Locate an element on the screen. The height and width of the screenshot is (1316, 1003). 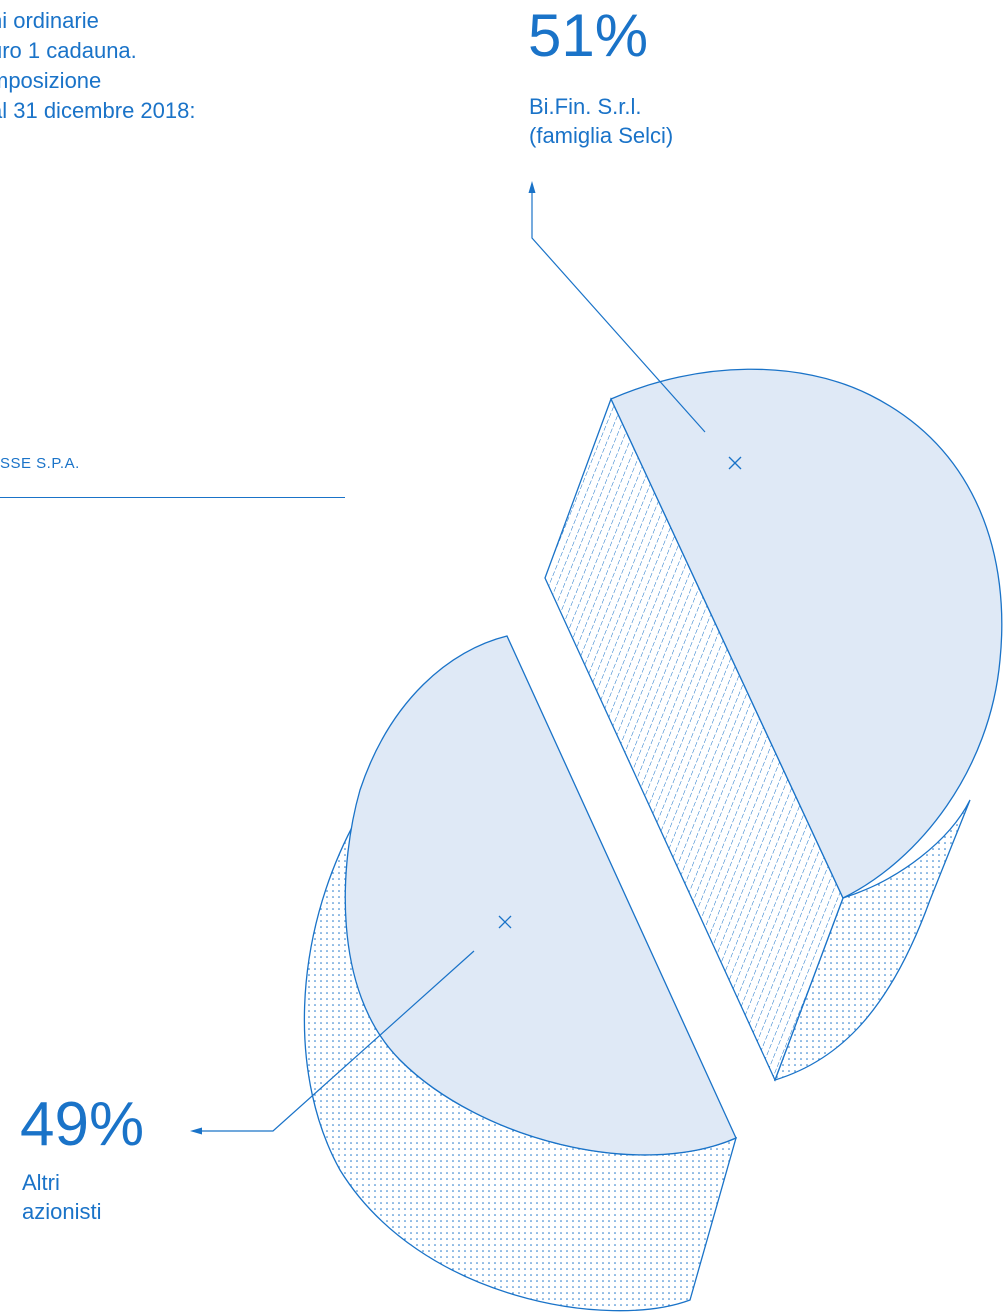
data-label-51: 51% is located at coordinates (588, 35).